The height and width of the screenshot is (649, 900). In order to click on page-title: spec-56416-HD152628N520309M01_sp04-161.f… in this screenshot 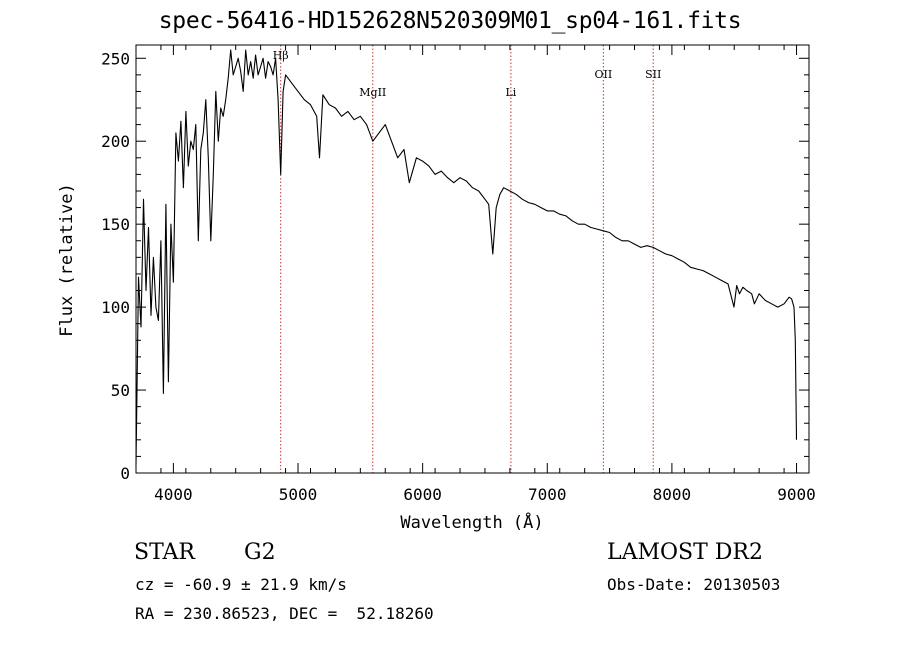, I will do `click(450, 21)`.